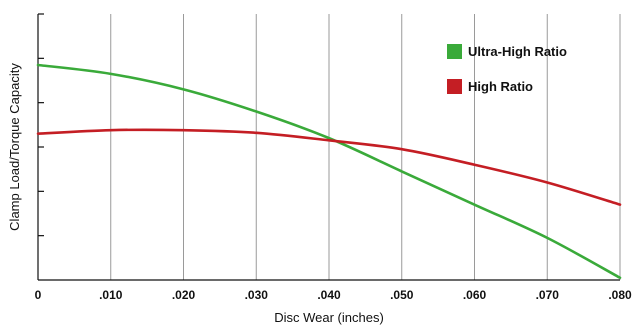 The height and width of the screenshot is (330, 633). Describe the element at coordinates (517, 51) in the screenshot. I see `legend-label-ultra-high-ratio: Ultra-High Ratio` at that location.